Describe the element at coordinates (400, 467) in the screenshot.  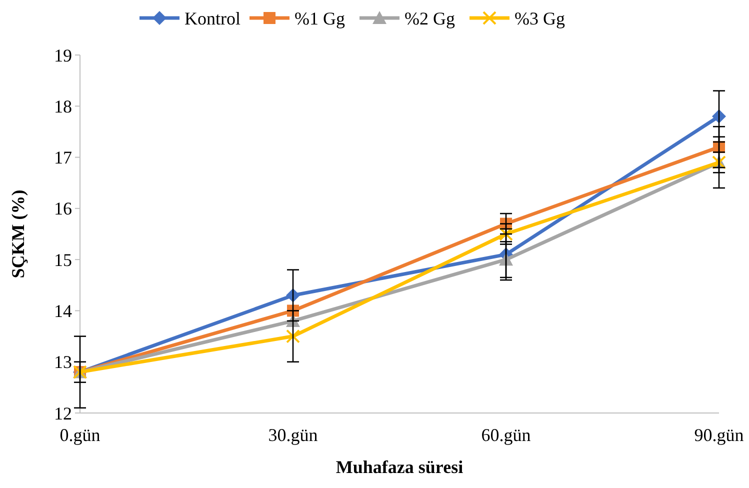
I see `x-axis-title: Muhafaza süresi` at that location.